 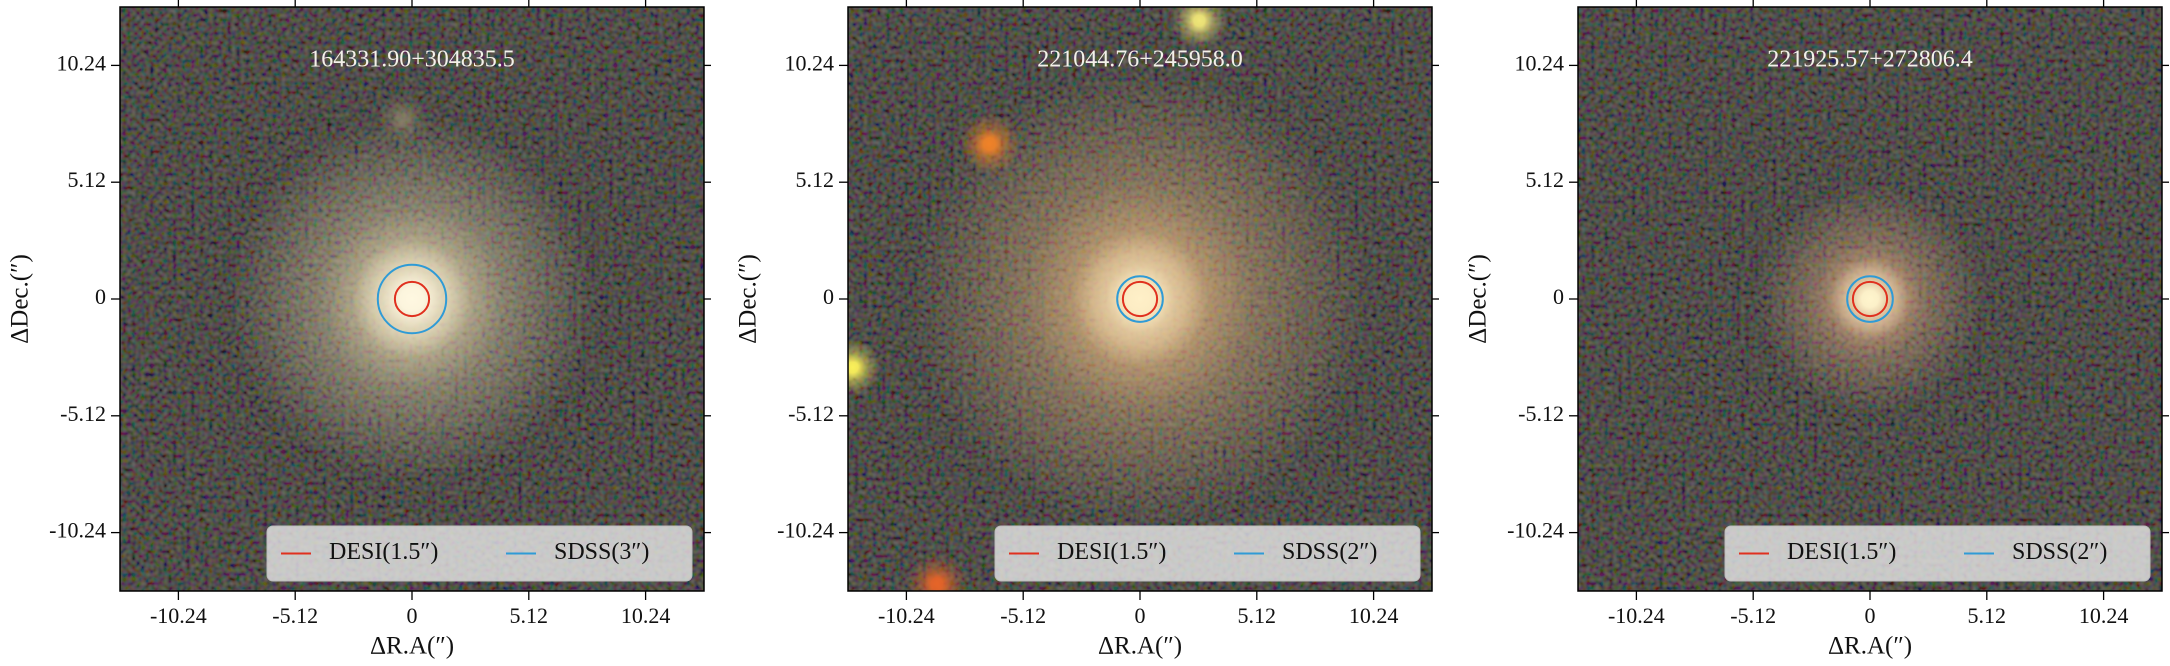 What do you see at coordinates (412, 60) in the screenshot?
I see `panel-title: 164331.90+304835.5` at bounding box center [412, 60].